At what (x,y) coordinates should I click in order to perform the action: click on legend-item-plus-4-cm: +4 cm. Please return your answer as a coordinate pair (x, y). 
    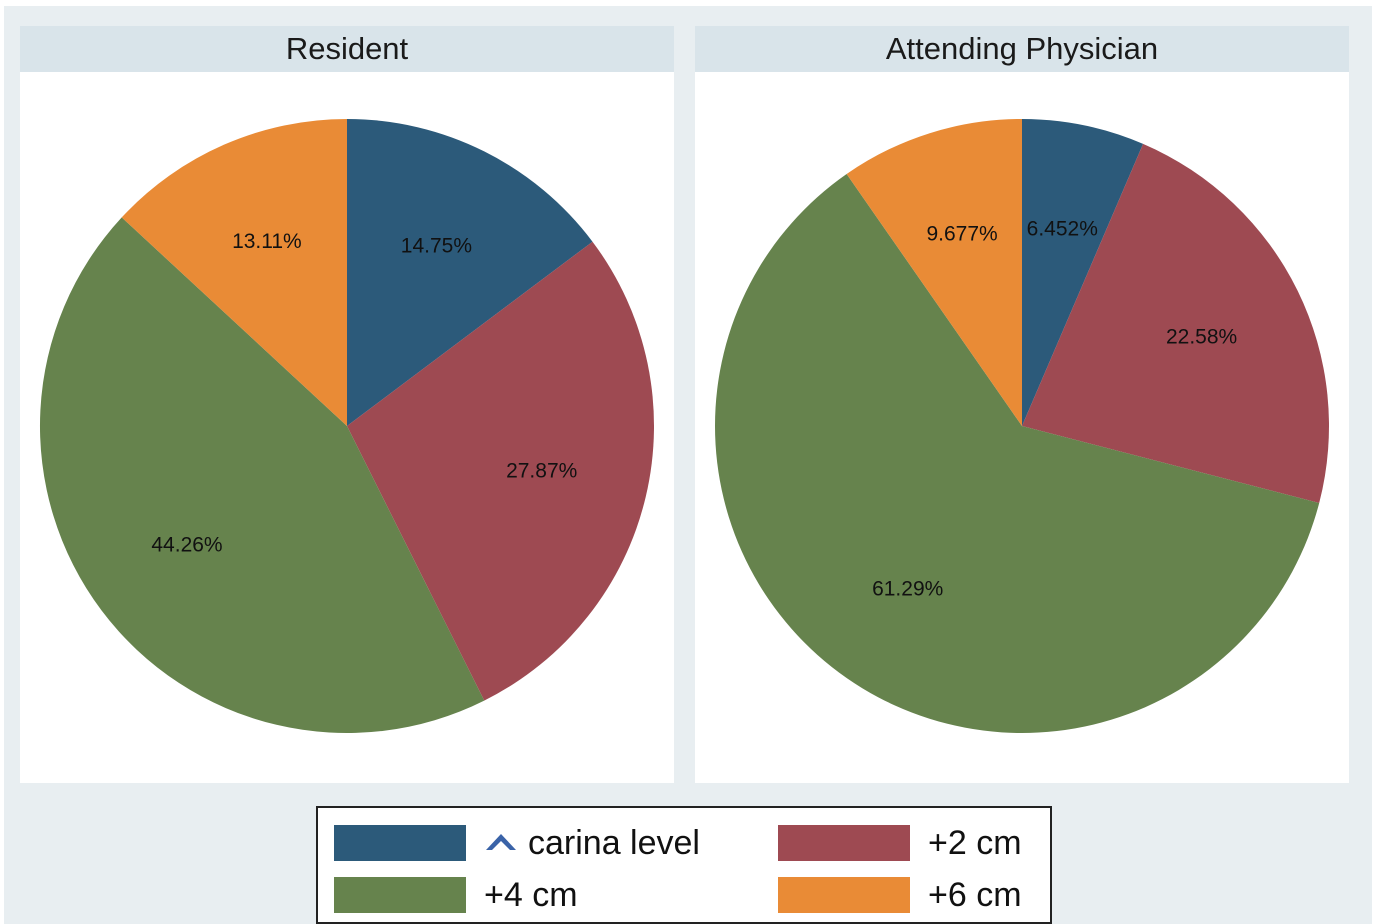
    Looking at the image, I should click on (456, 895).